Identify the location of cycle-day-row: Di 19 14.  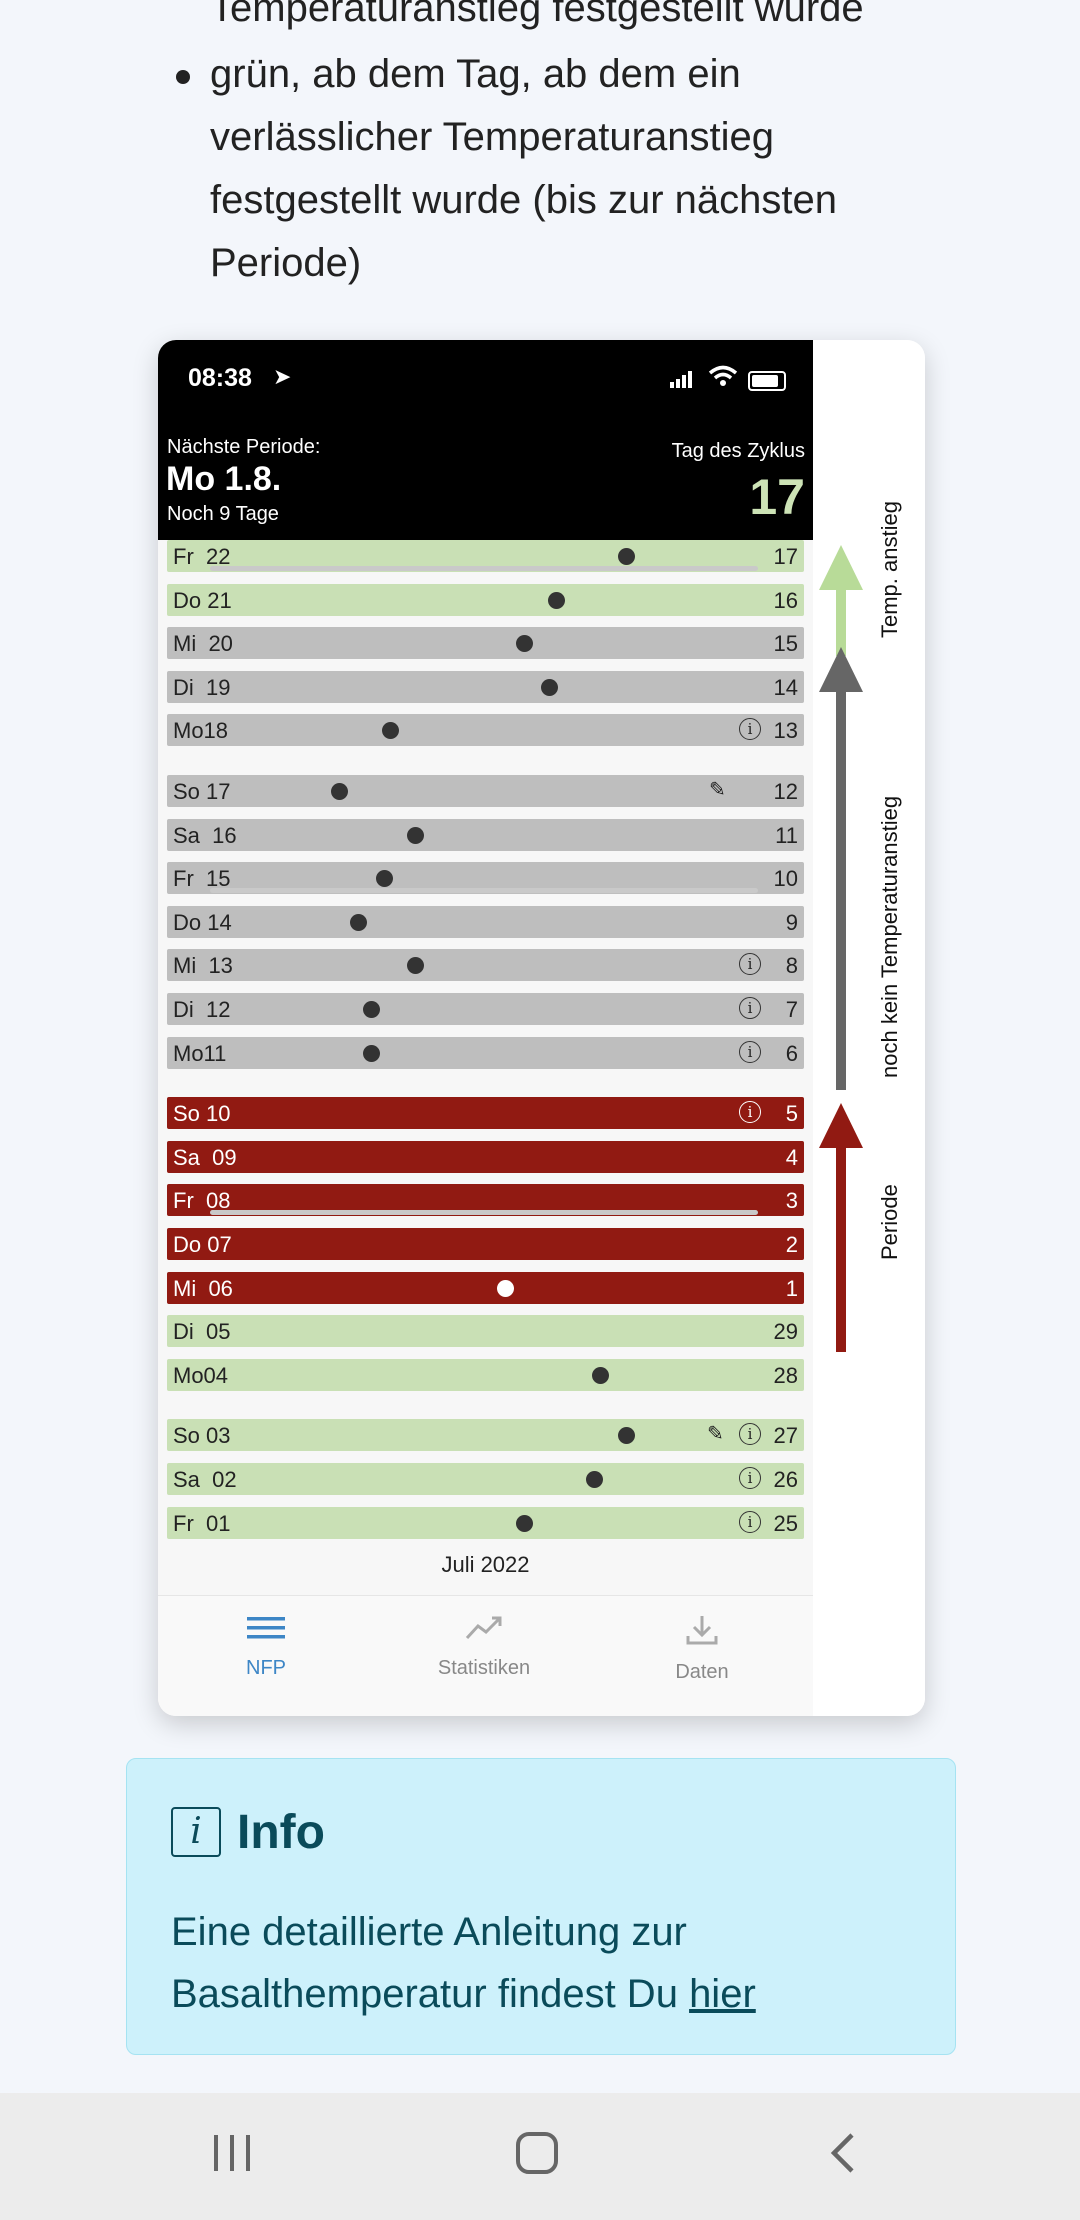
(485, 686).